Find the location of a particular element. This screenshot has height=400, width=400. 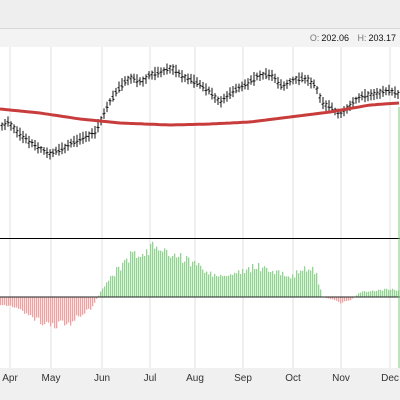

ohlc-readout: O: 202.06 H: 203.17 is located at coordinates (350, 38).